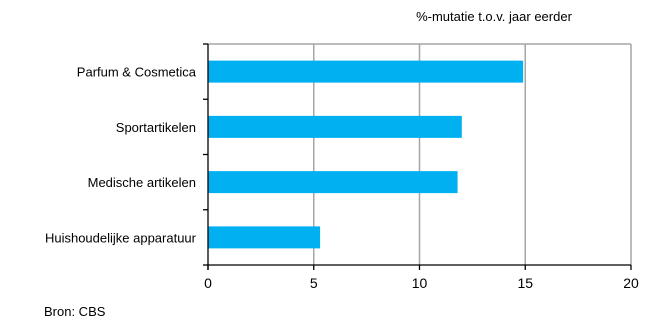 Image resolution: width=655 pixels, height=325 pixels. Describe the element at coordinates (420, 283) in the screenshot. I see `x-tick-label: 10` at that location.